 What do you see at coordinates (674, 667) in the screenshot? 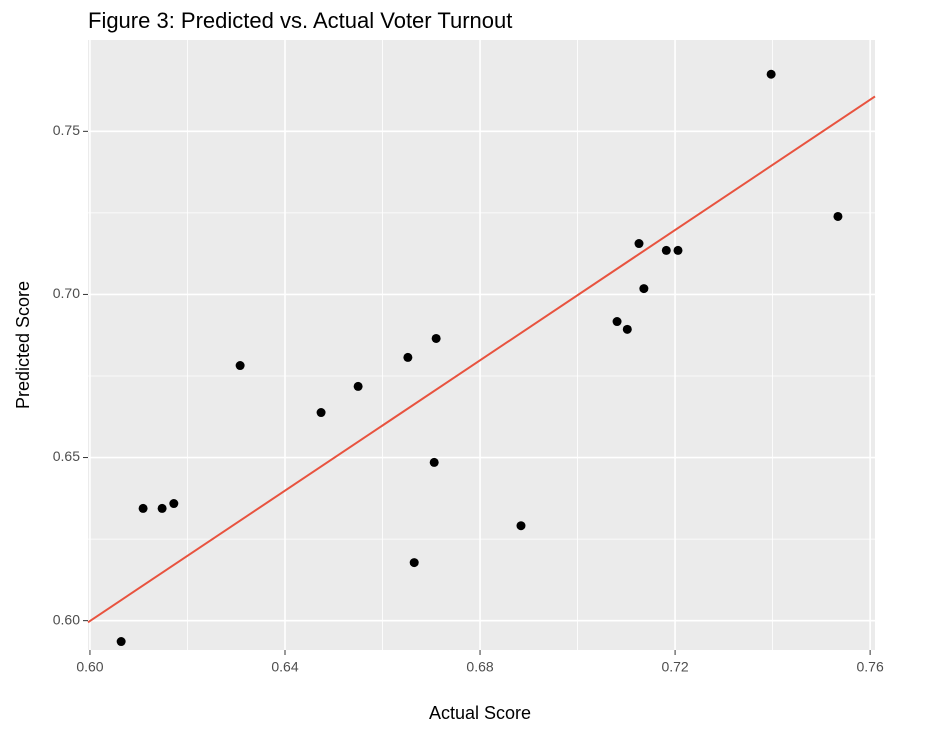
I see `x-tick-label: 0.72` at bounding box center [674, 667].